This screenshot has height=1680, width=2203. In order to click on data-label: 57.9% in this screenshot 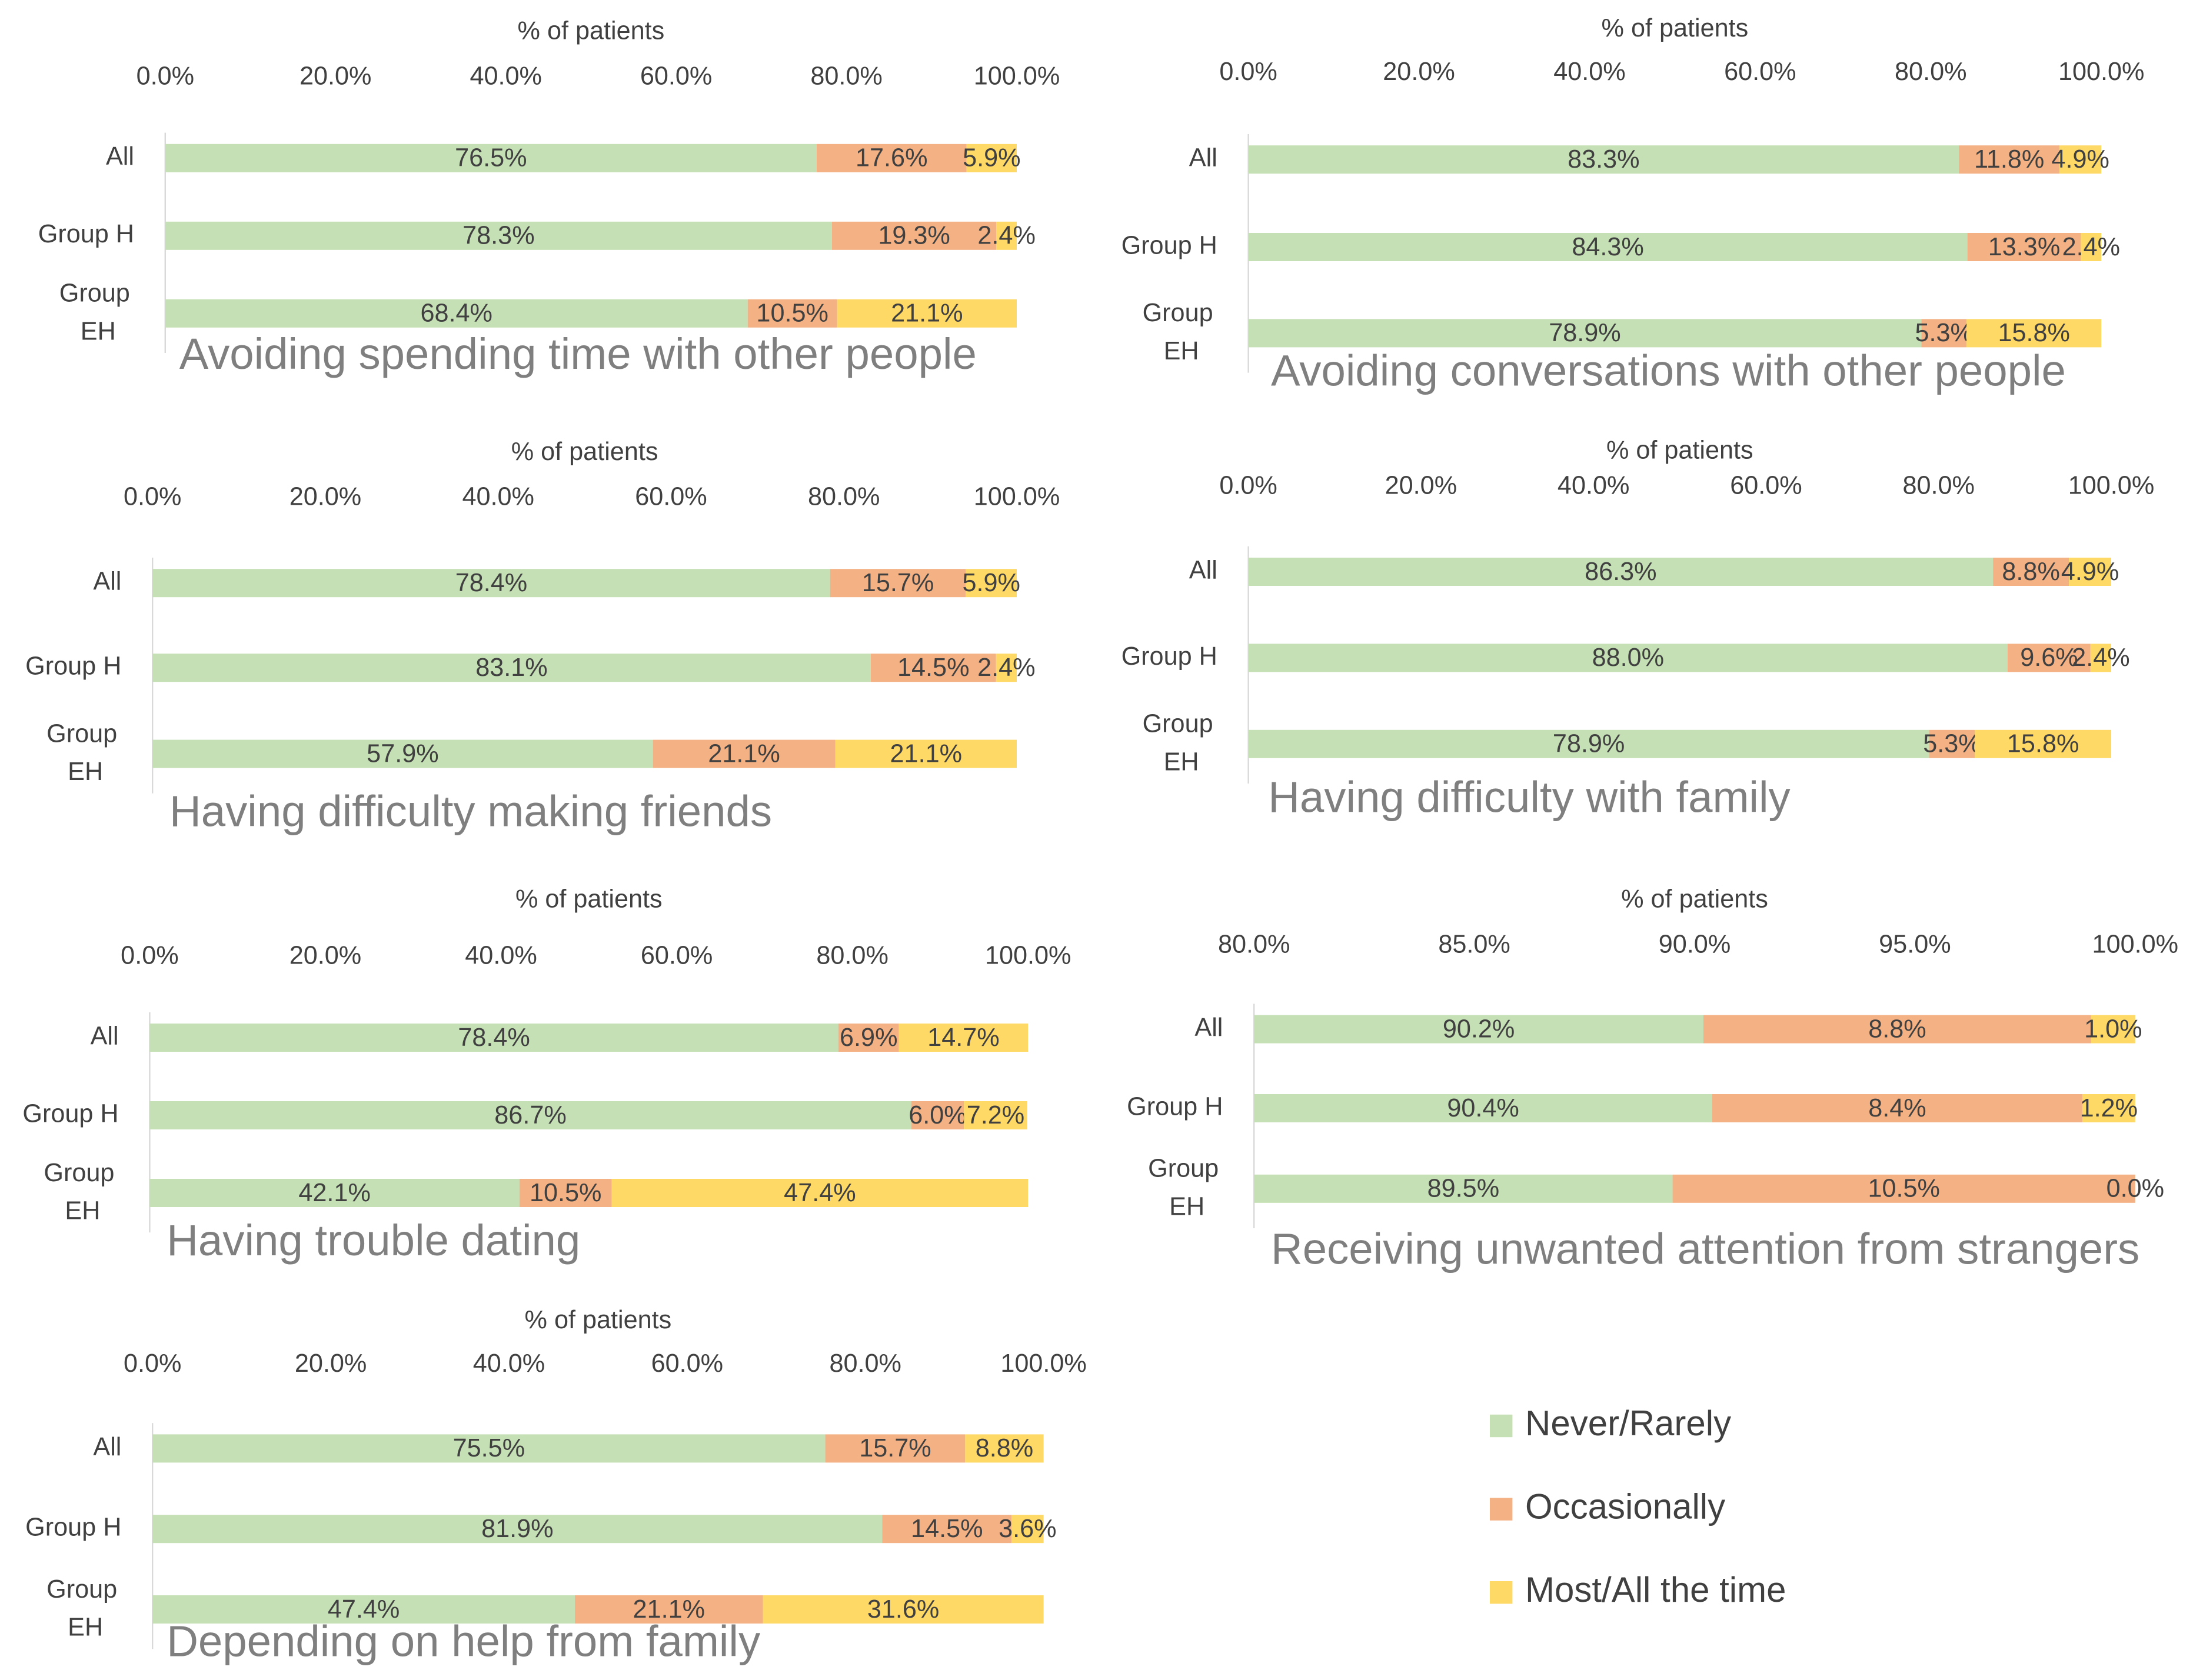, I will do `click(403, 753)`.